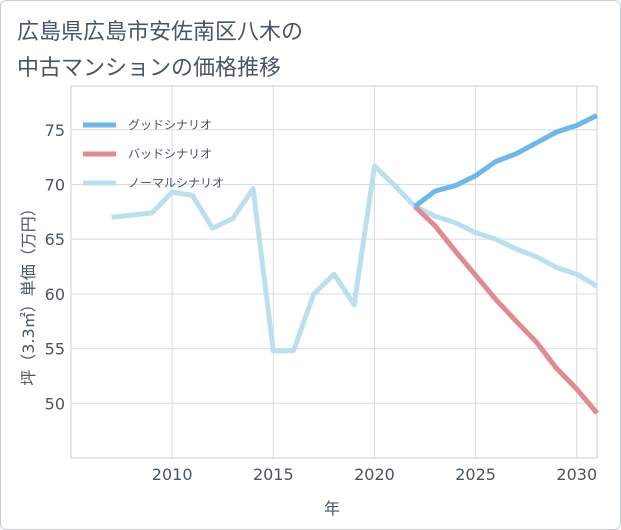 This screenshot has width=621, height=530. Describe the element at coordinates (55, 294) in the screenshot. I see `y-tick-label: 60` at that location.